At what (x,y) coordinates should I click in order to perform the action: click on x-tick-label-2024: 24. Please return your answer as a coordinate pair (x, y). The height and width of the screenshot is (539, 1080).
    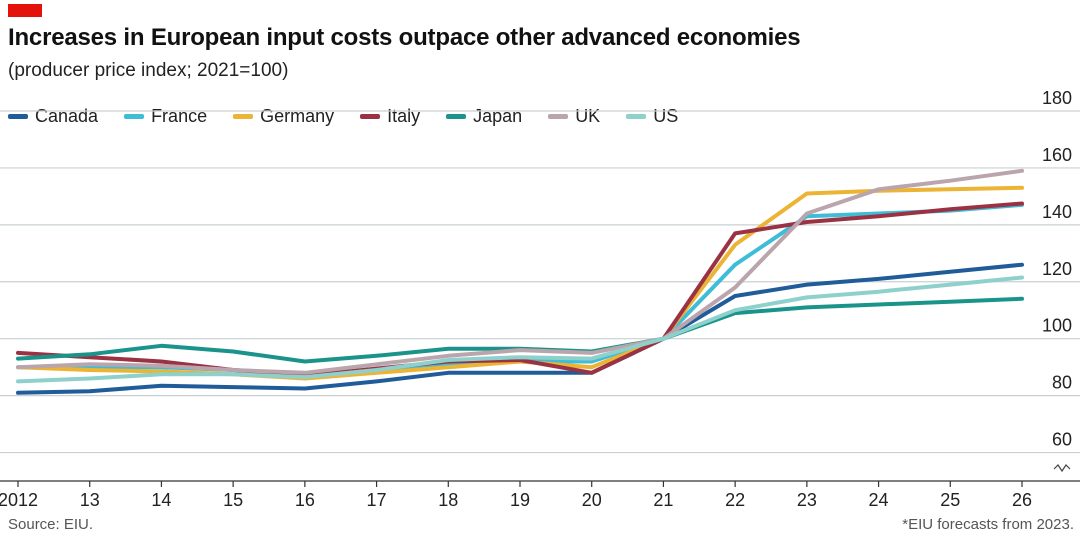
    Looking at the image, I should click on (879, 500).